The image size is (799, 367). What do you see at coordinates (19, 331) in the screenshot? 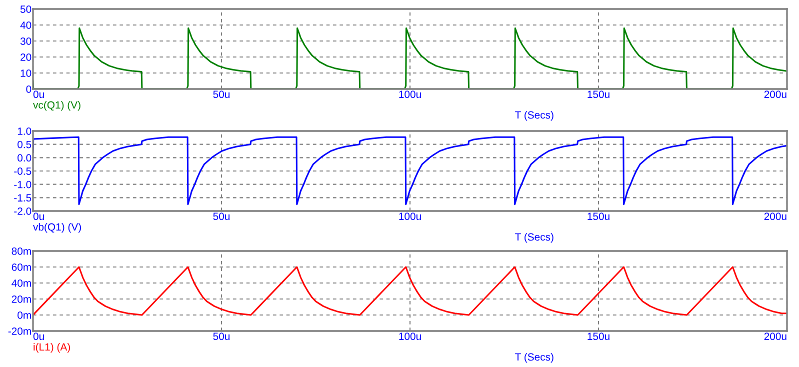
I see `y-tick-label: -20m` at bounding box center [19, 331].